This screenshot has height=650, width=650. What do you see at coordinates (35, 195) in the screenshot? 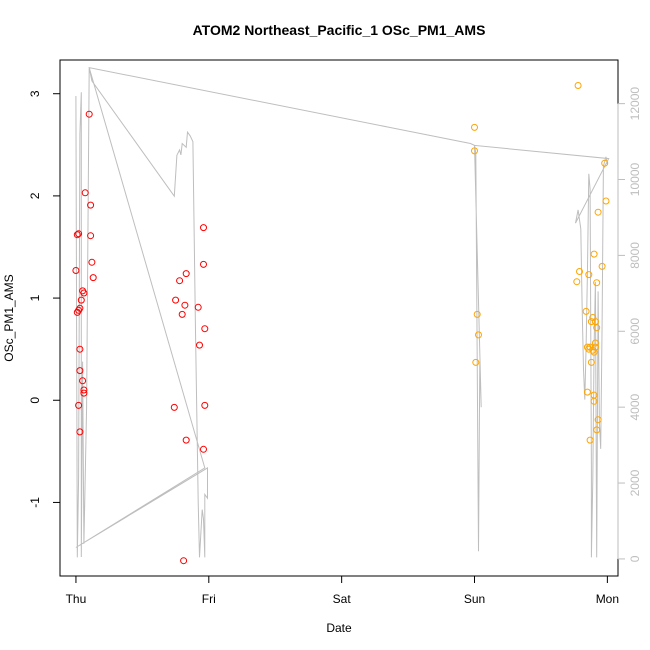
I see `y-tick-label: 2` at bounding box center [35, 195].